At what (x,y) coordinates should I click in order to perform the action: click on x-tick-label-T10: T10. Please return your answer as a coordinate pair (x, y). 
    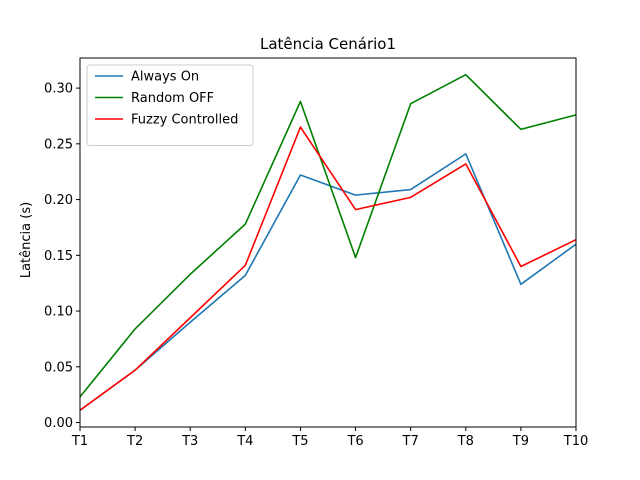
    Looking at the image, I should click on (575, 441).